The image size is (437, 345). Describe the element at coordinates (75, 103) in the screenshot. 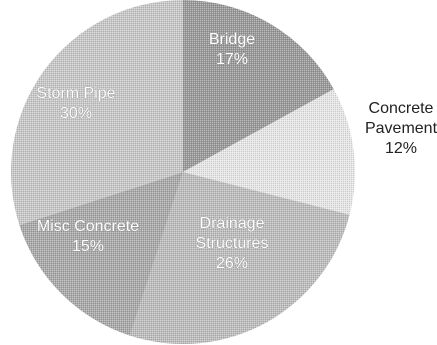

I see `pie-label-storm-pipe: Storm Pipe 30%` at that location.